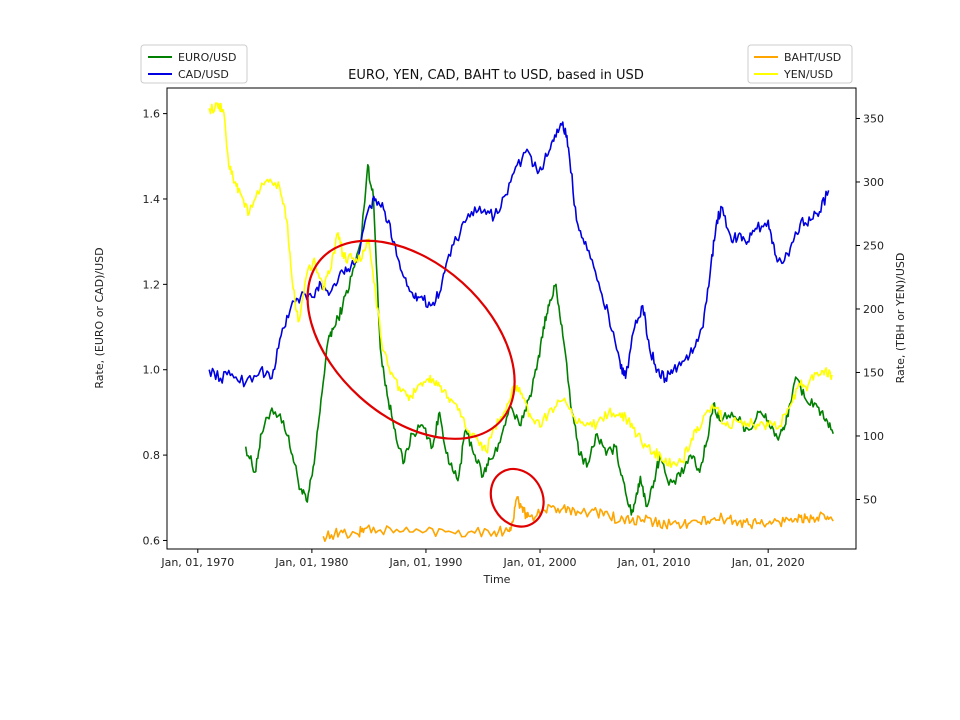 This screenshot has width=960, height=720. Describe the element at coordinates (578, 519) in the screenshot. I see `series-line-baht-usd` at that location.